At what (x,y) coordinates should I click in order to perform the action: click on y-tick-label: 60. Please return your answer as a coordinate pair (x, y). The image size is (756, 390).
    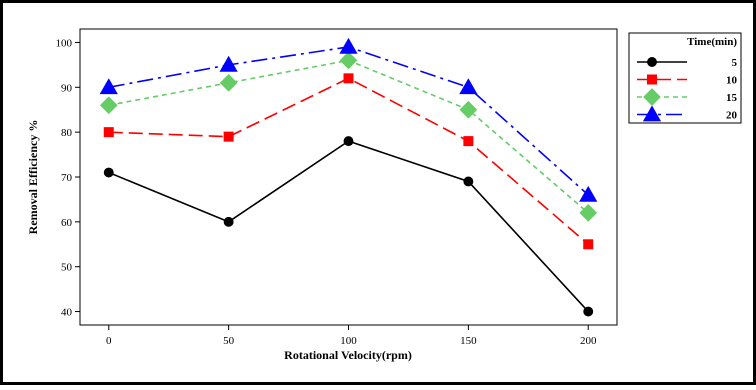
    Looking at the image, I should click on (67, 223).